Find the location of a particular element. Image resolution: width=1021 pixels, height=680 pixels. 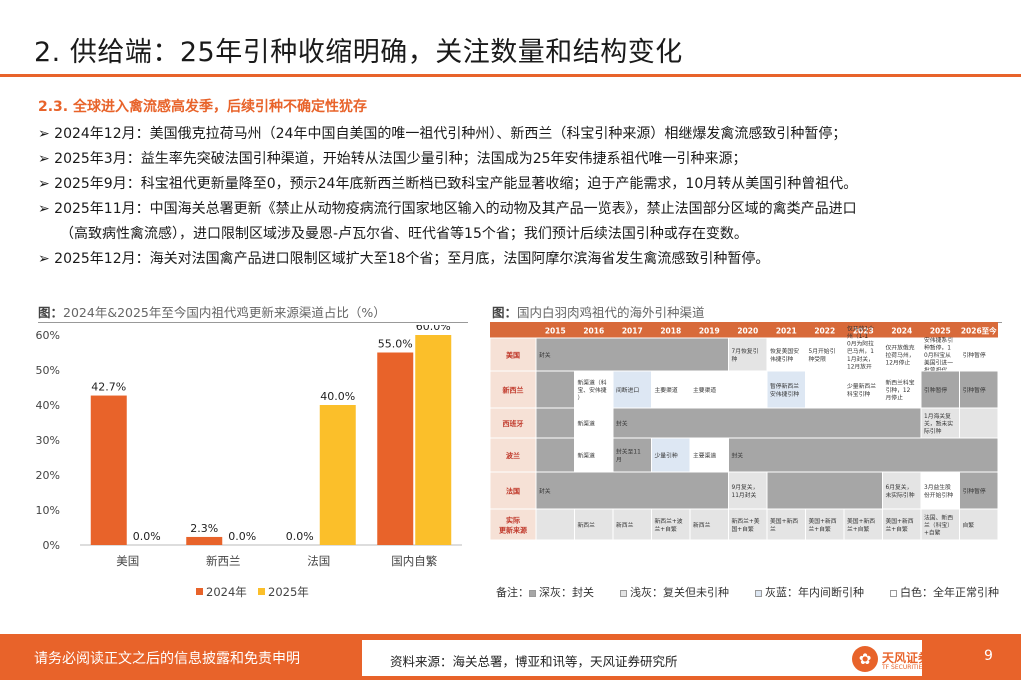

figure-right-caption: 图：国内白羽肉鸡祖代的海外引种渠道 is located at coordinates (598, 312).